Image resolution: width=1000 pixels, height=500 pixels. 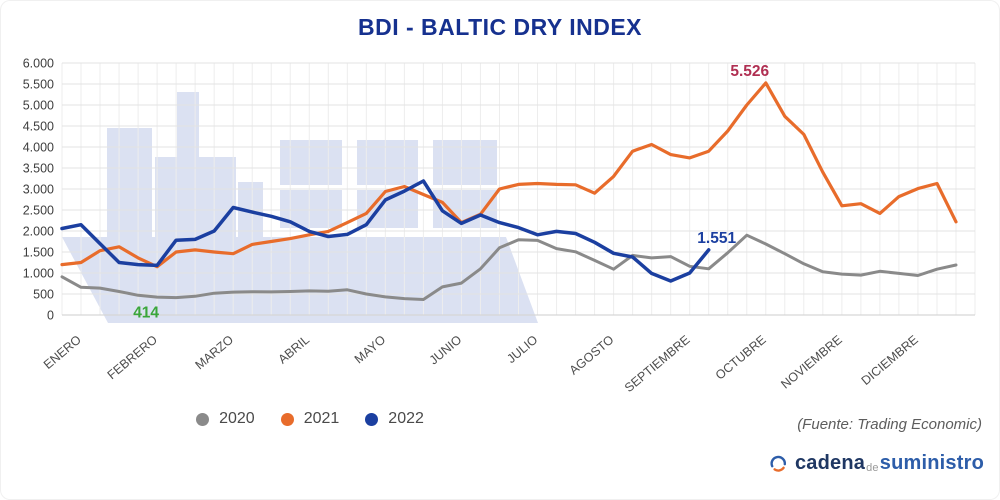 I want to click on annotation-1.551: 1.551, so click(x=716, y=238).